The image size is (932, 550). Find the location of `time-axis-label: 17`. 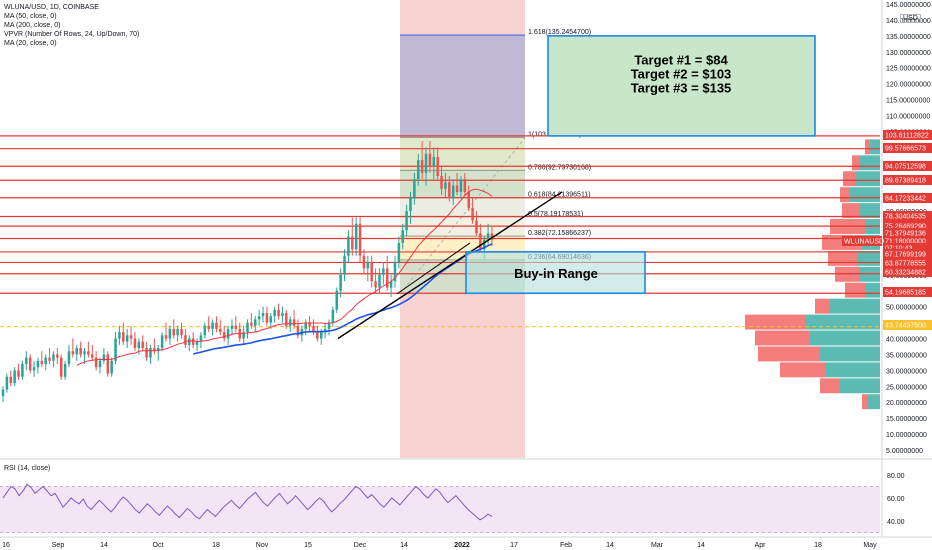

time-axis-label: 17 is located at coordinates (514, 545).